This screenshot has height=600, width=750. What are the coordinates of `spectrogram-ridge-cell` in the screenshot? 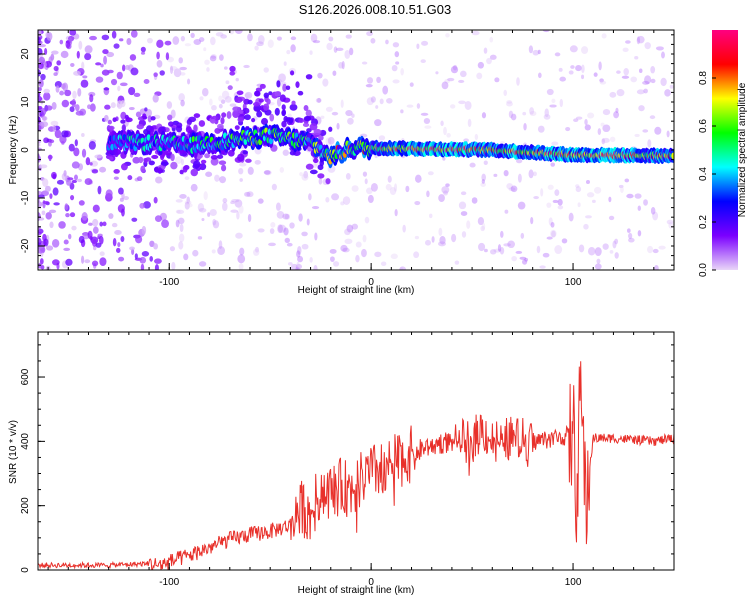 It's located at (672, 156).